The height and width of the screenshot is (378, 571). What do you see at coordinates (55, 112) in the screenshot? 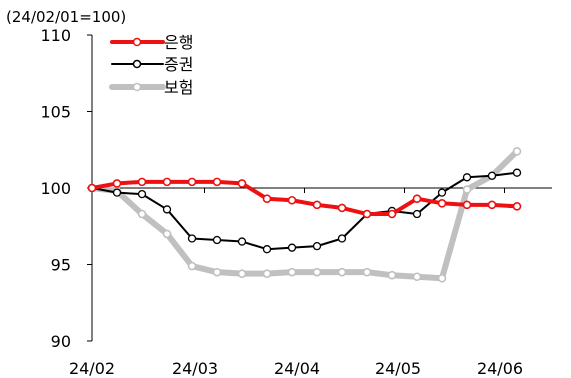
I see `y-tick-label: 105` at bounding box center [55, 112].